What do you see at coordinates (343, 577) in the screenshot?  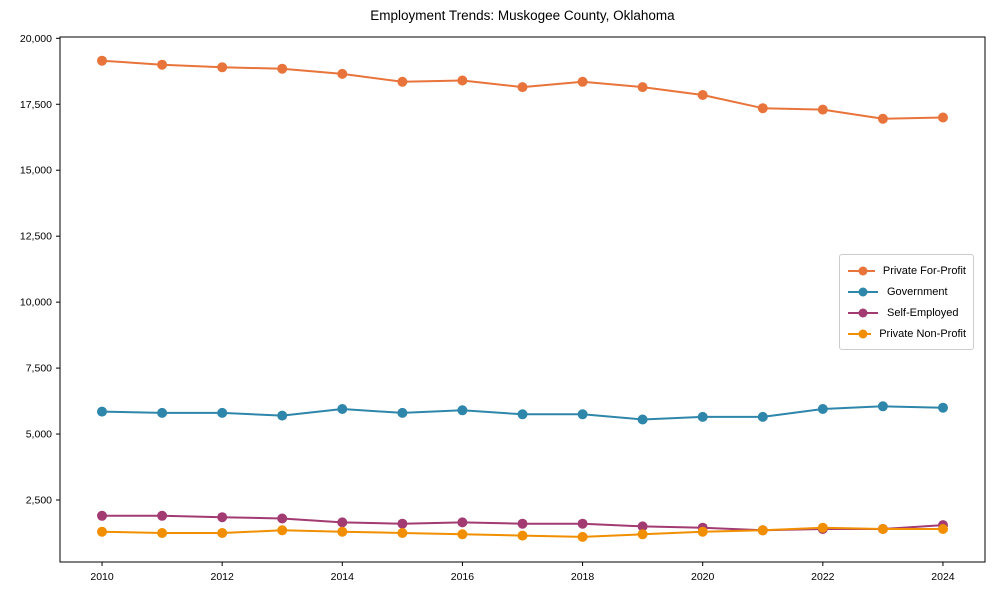 I see `x-tick-label: 2014` at bounding box center [343, 577].